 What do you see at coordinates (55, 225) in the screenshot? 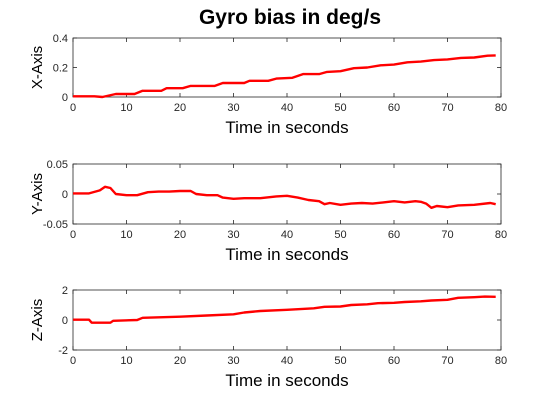
I see `y-tick-label: -0.05` at bounding box center [55, 225].